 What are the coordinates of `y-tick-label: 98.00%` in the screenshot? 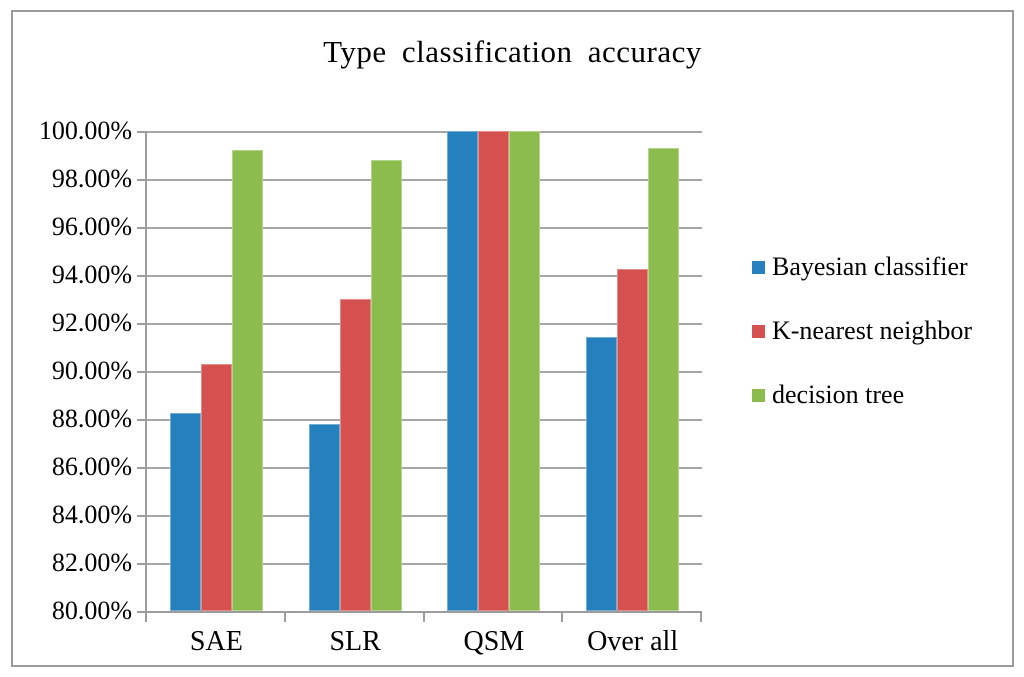 It's located at (91, 178).